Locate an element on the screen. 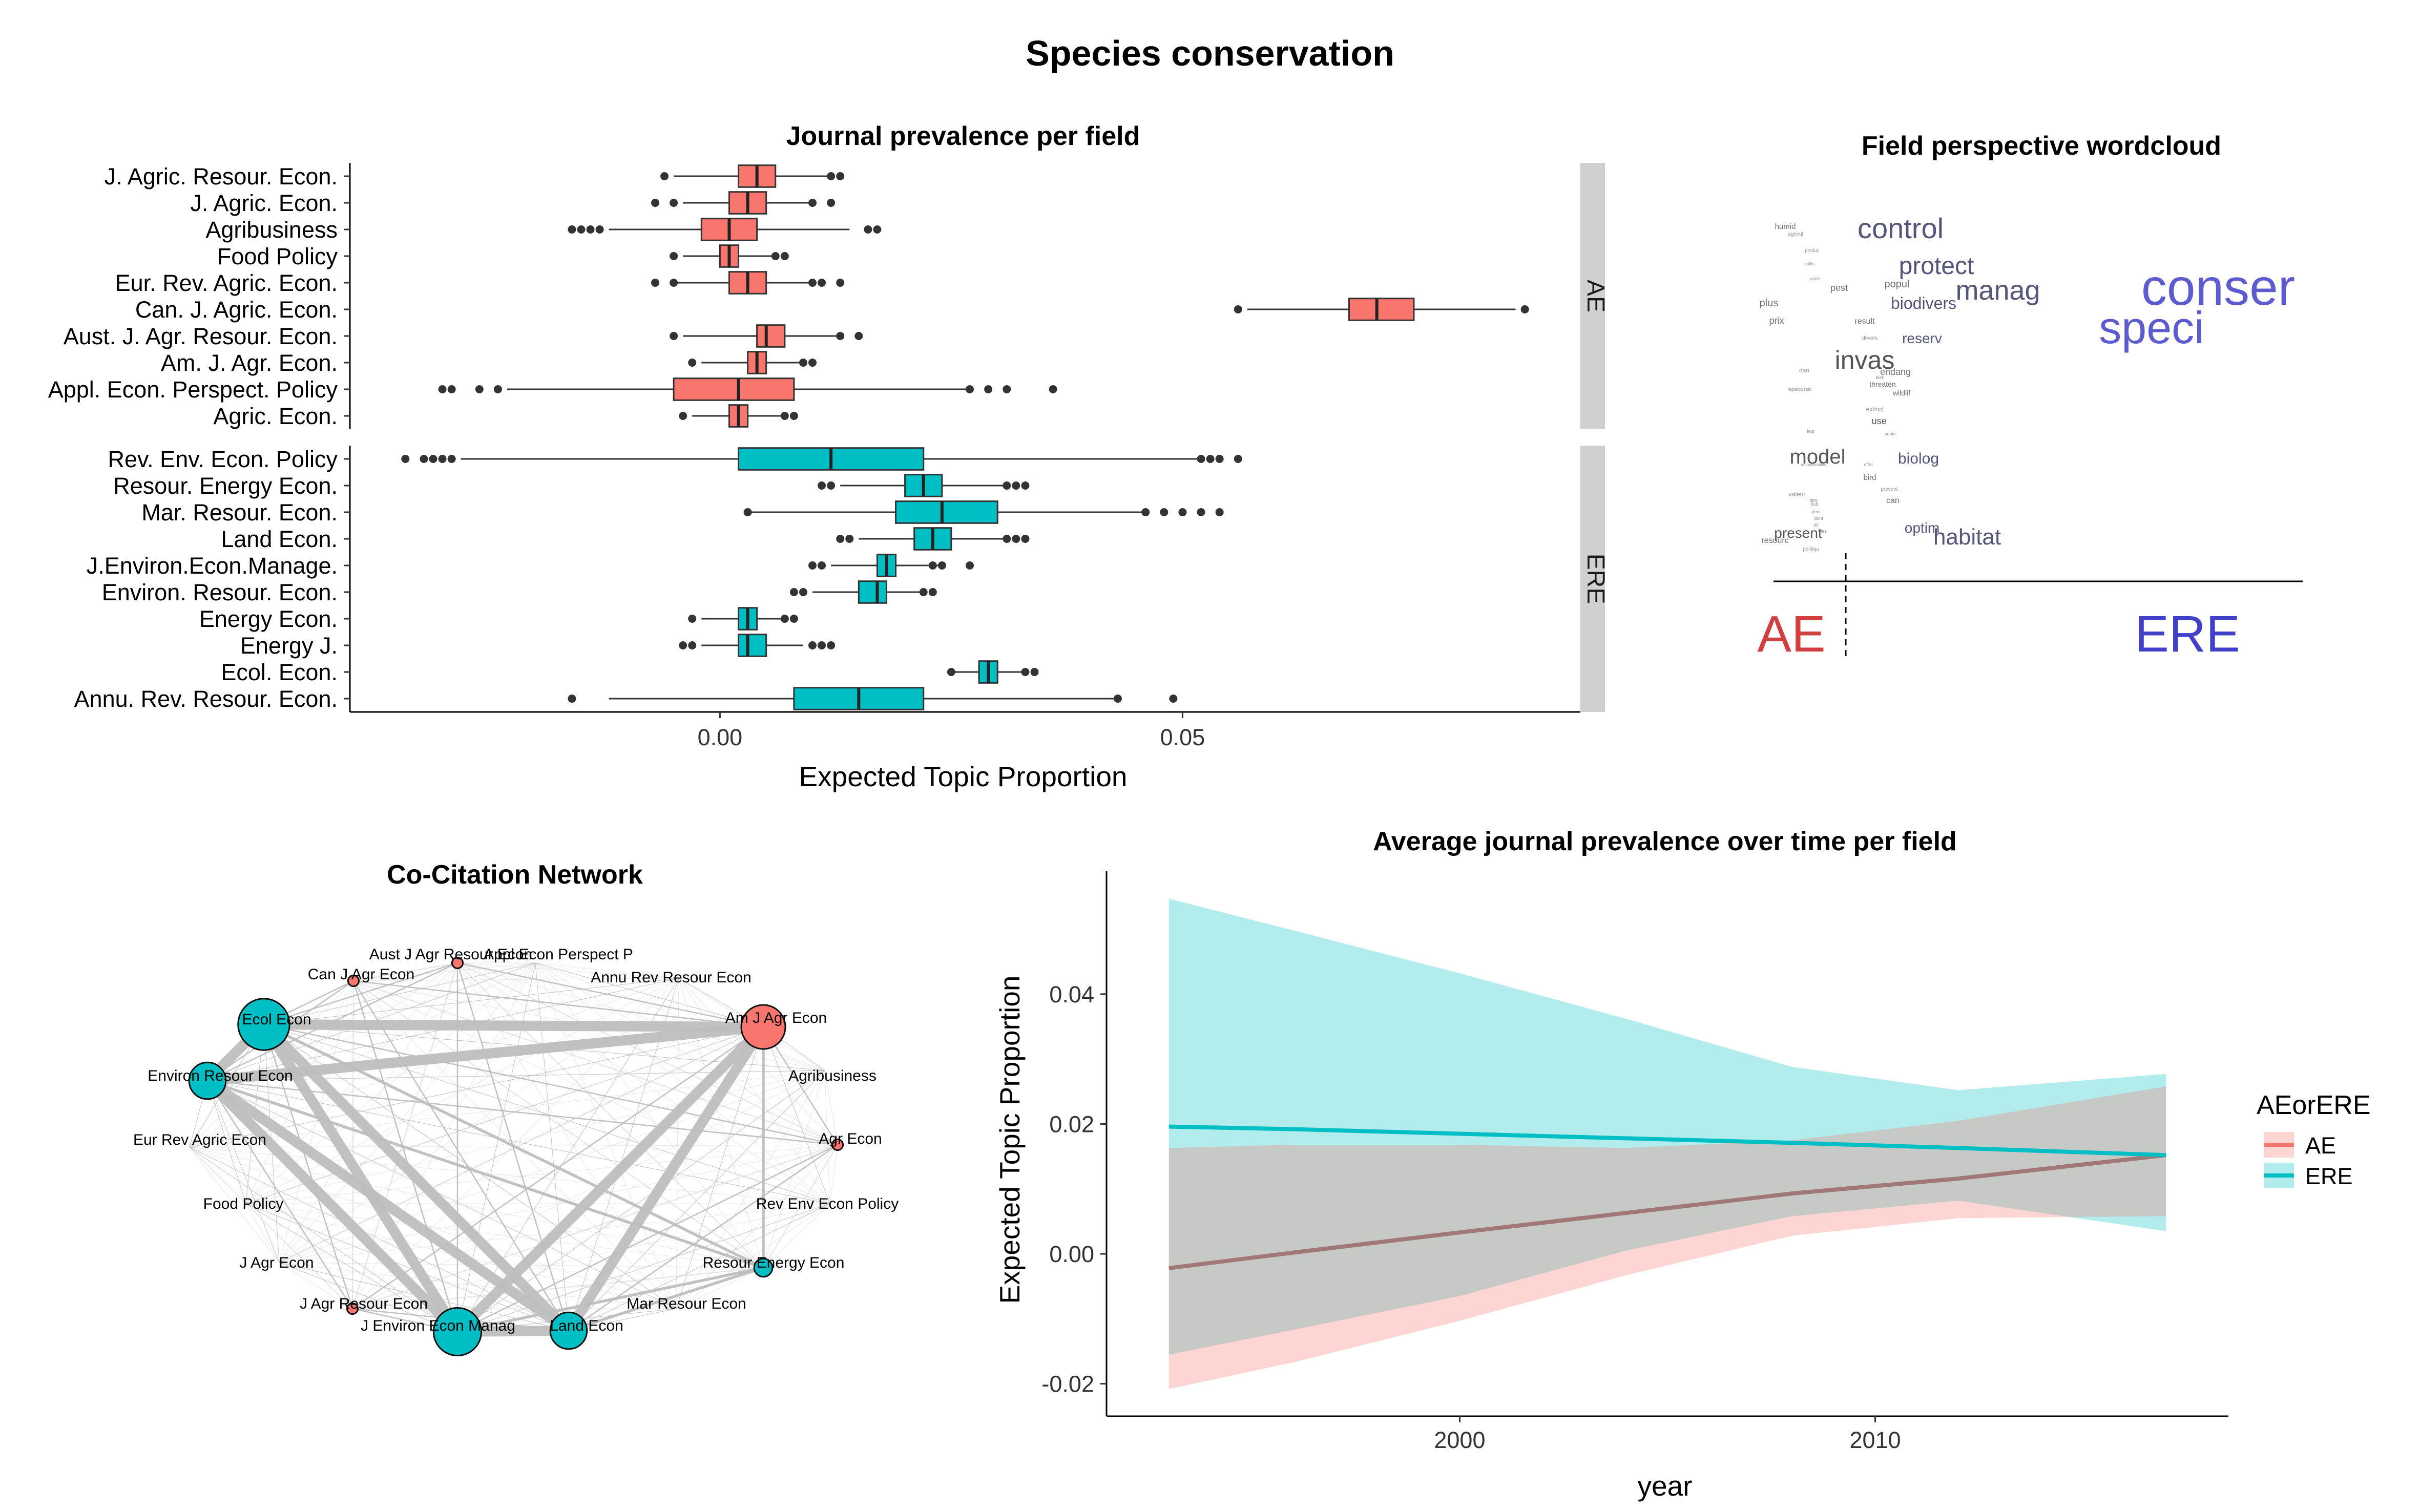  network-node-label: Resour Energy Econ is located at coordinates (774, 1262).